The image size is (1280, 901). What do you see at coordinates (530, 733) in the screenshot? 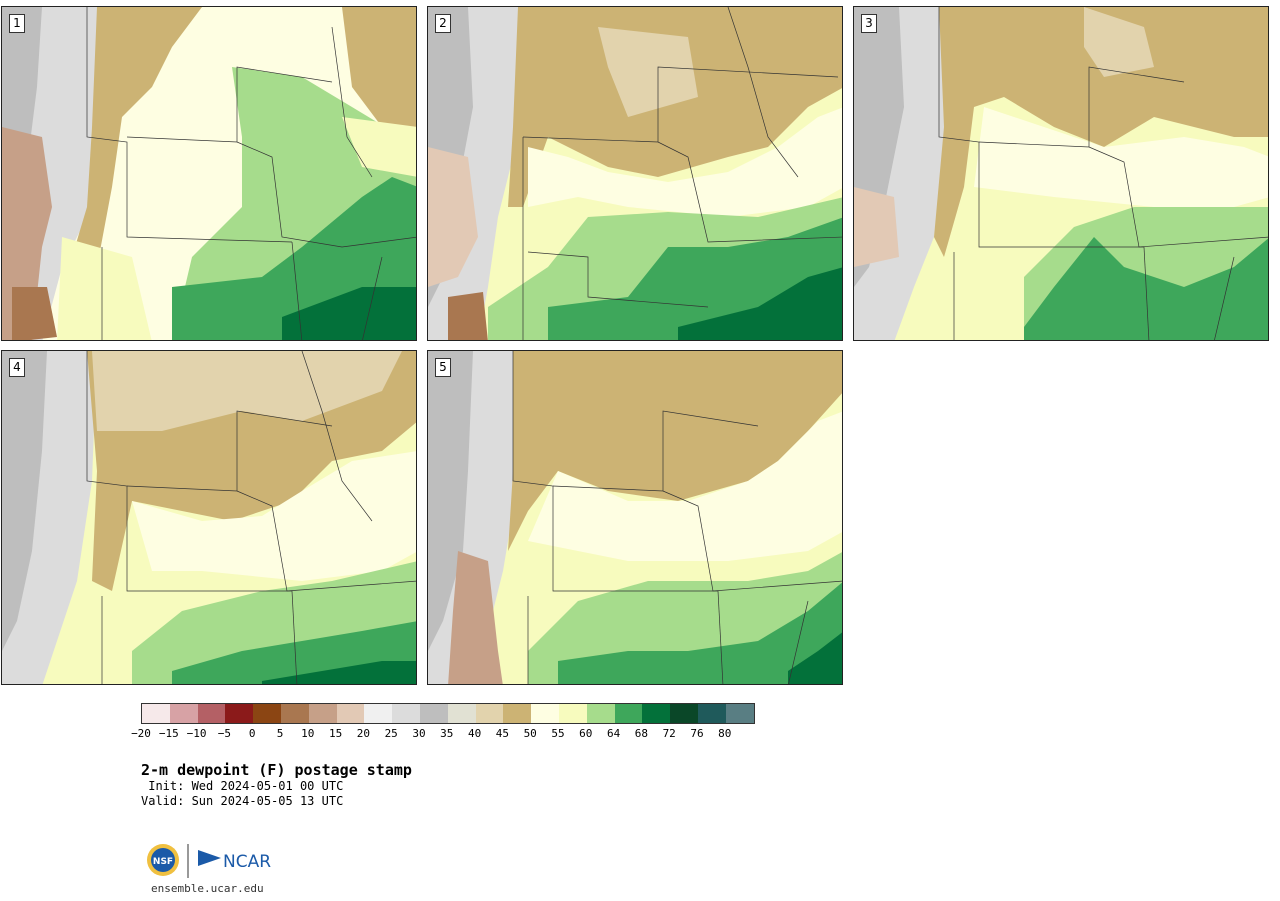
I see `colorbar-tick-label: 50` at bounding box center [530, 733].